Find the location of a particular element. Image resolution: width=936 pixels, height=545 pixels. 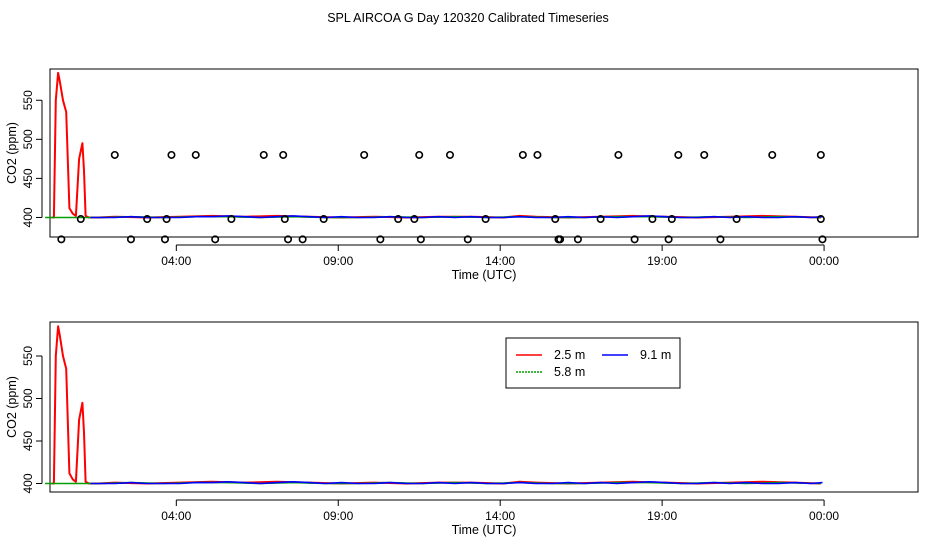

legend-label: 2.5 m is located at coordinates (569, 355).